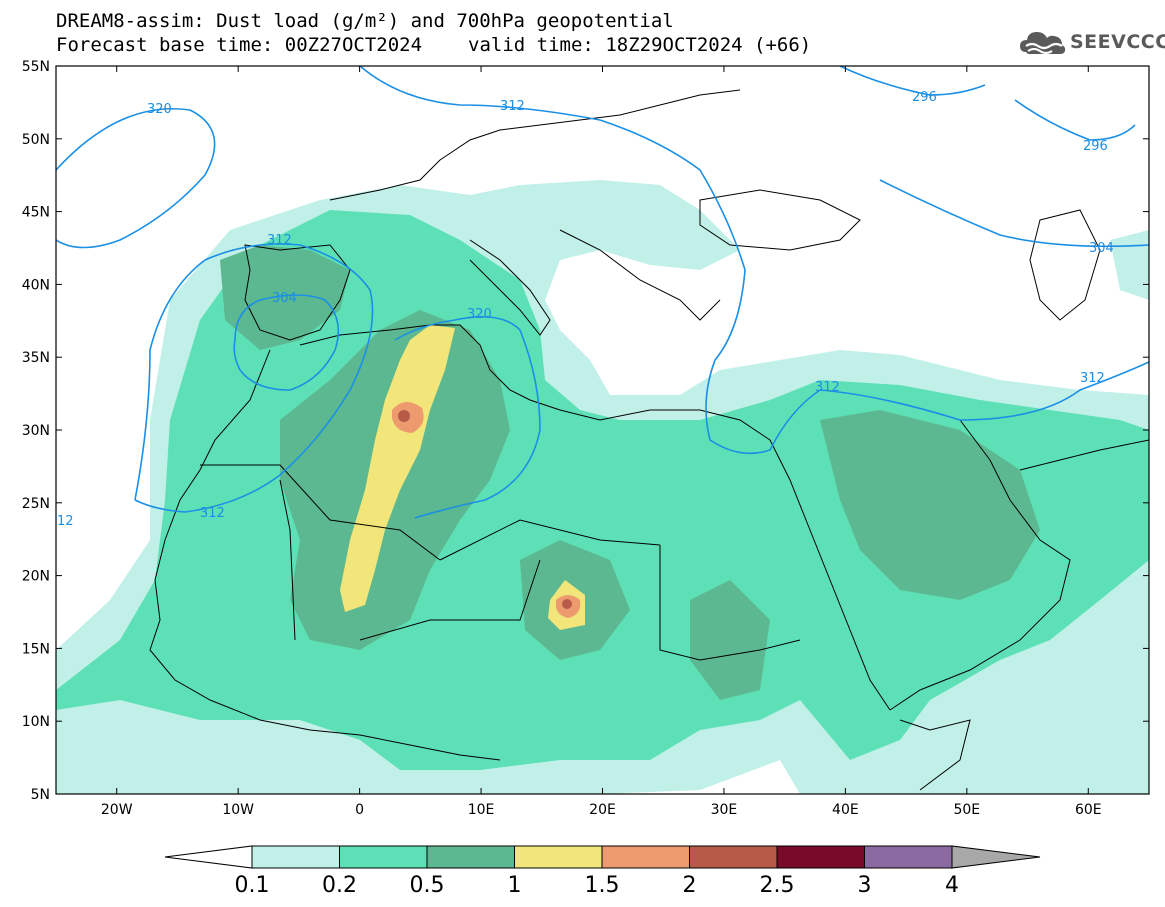  Describe the element at coordinates (339, 885) in the screenshot. I see `colorbar-level-label: 0.2` at that location.